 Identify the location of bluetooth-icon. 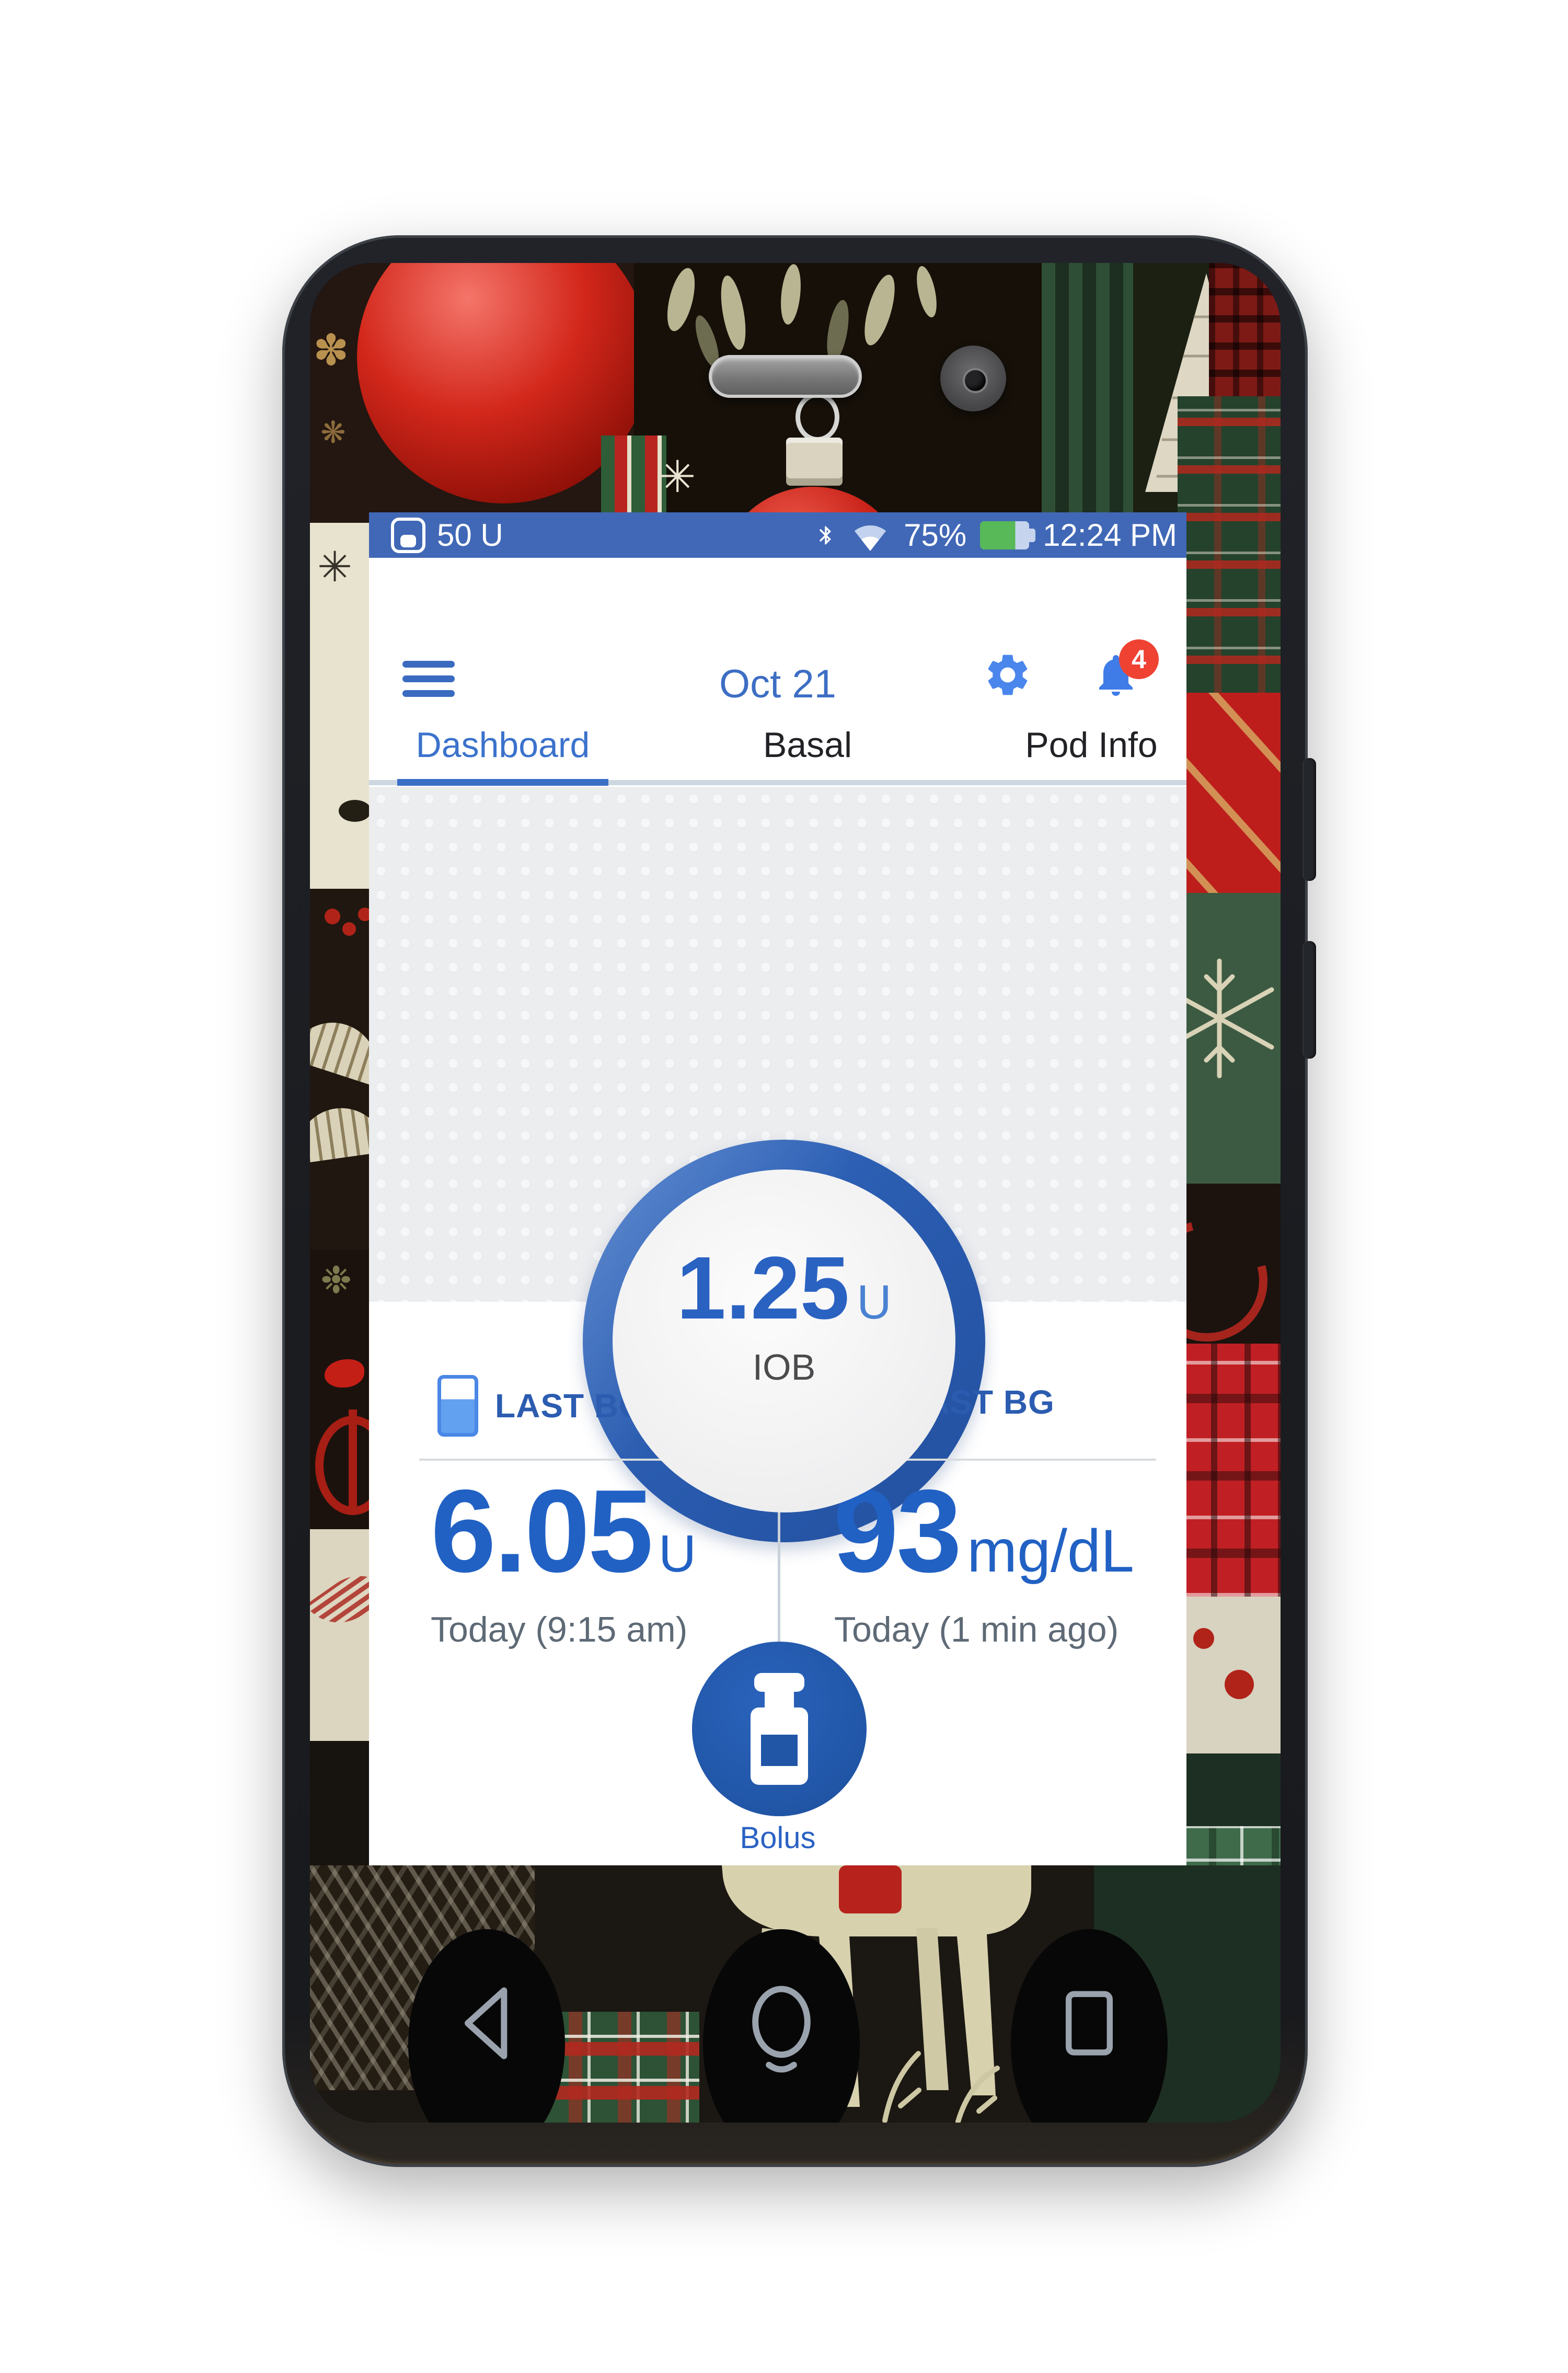
(825, 535).